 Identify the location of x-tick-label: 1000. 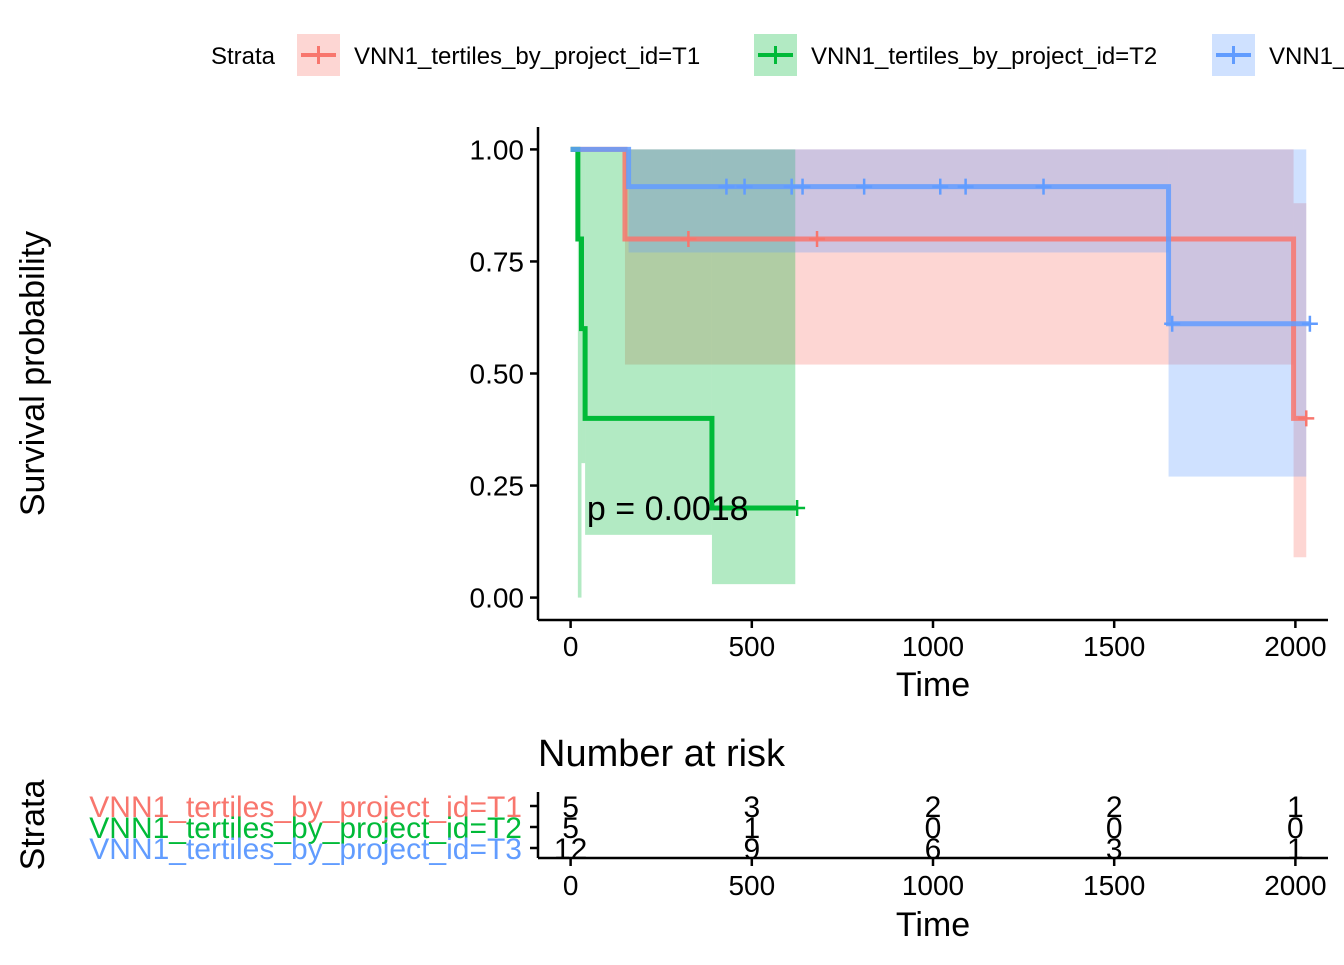
(933, 646).